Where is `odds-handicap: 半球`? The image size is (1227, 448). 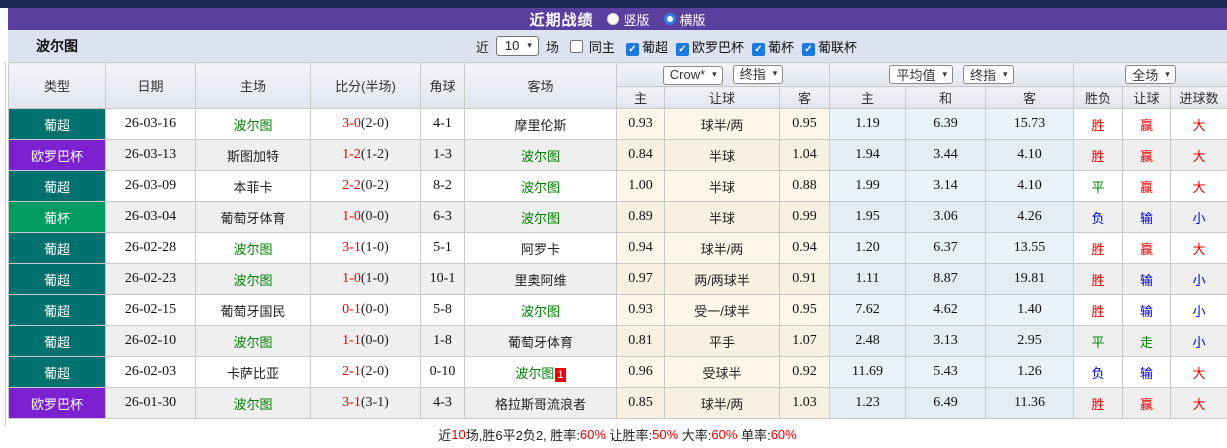 odds-handicap: 半球 is located at coordinates (722, 186).